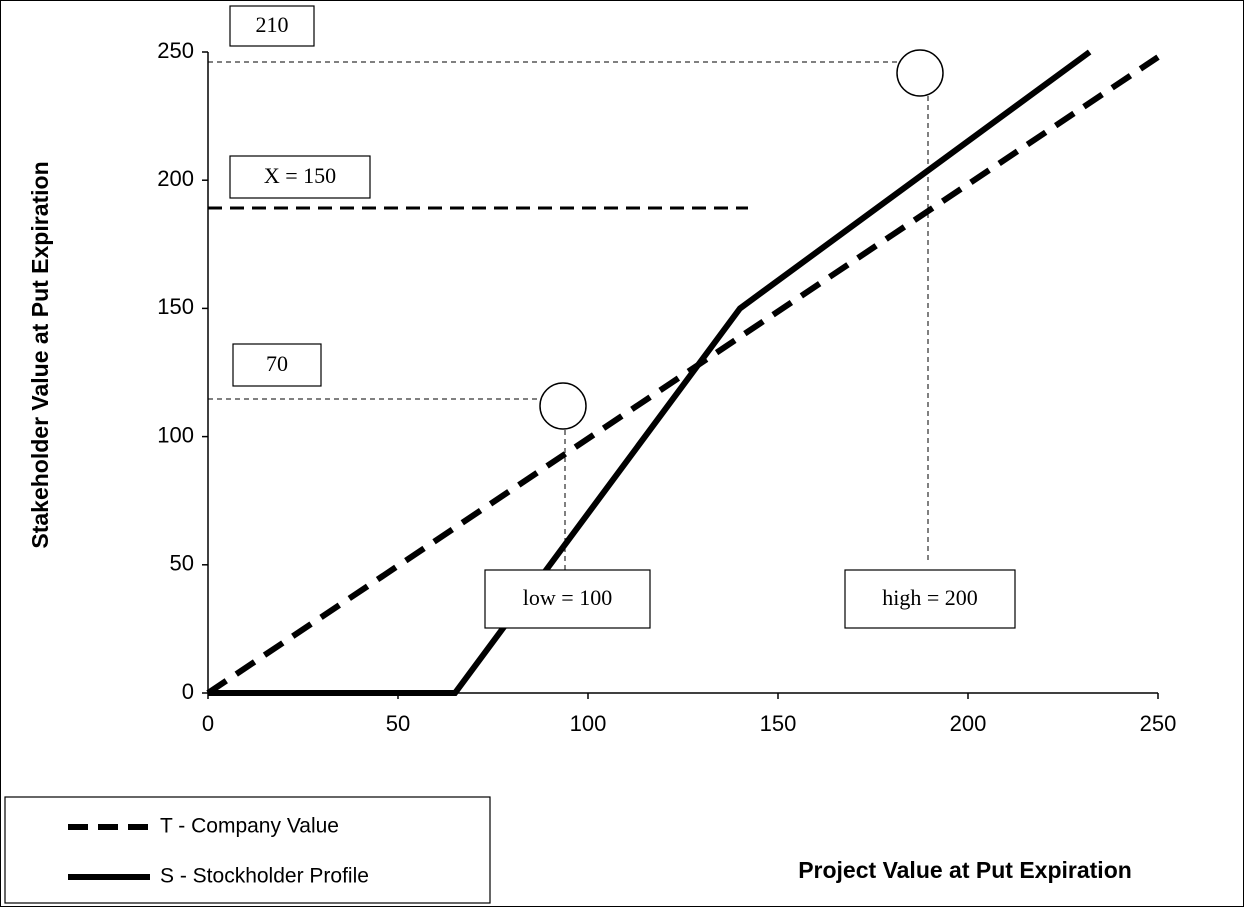  I want to click on x-tick-label: 250, so click(1158, 723).